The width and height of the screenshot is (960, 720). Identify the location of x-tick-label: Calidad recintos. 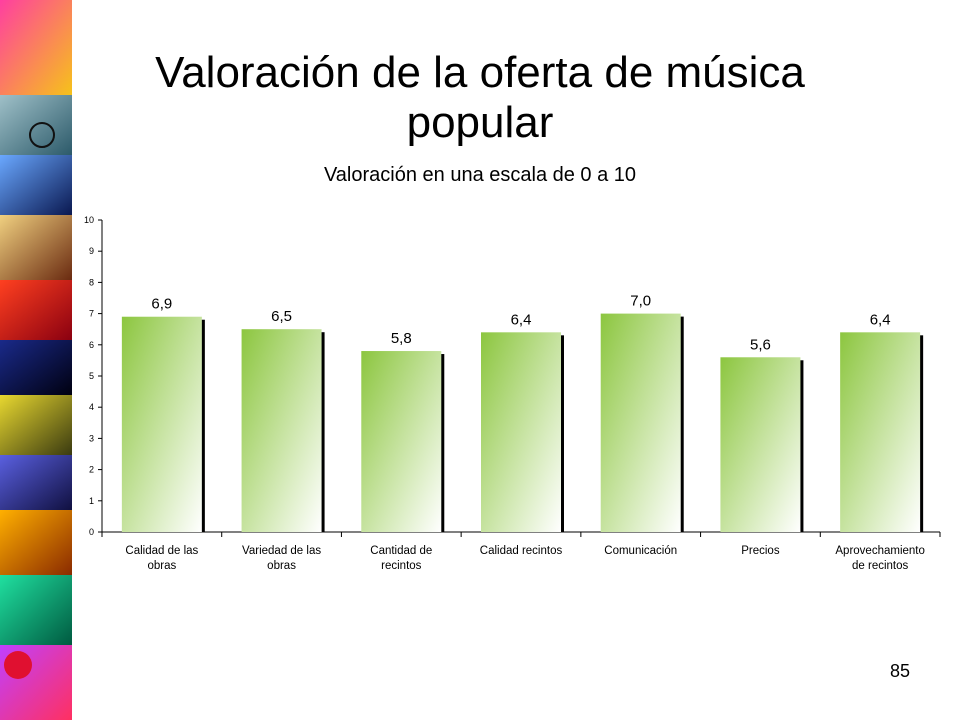
(521, 551).